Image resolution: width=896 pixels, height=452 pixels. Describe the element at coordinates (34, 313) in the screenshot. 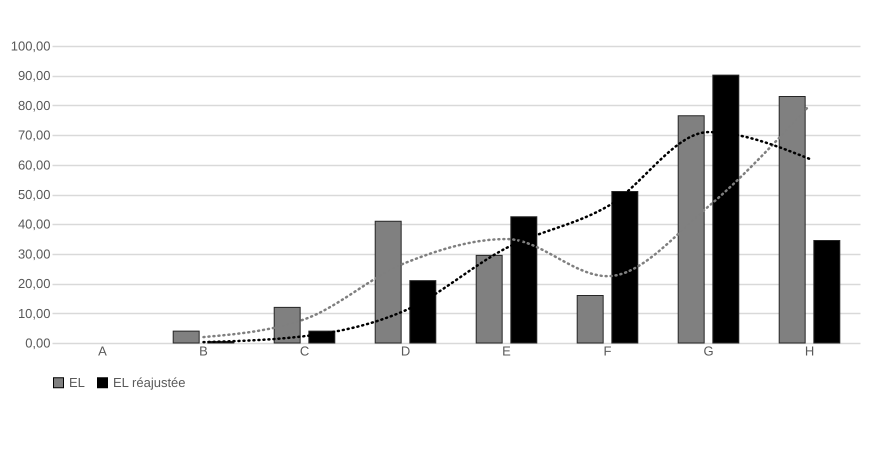

I see `y-tick-label: 10,00` at that location.